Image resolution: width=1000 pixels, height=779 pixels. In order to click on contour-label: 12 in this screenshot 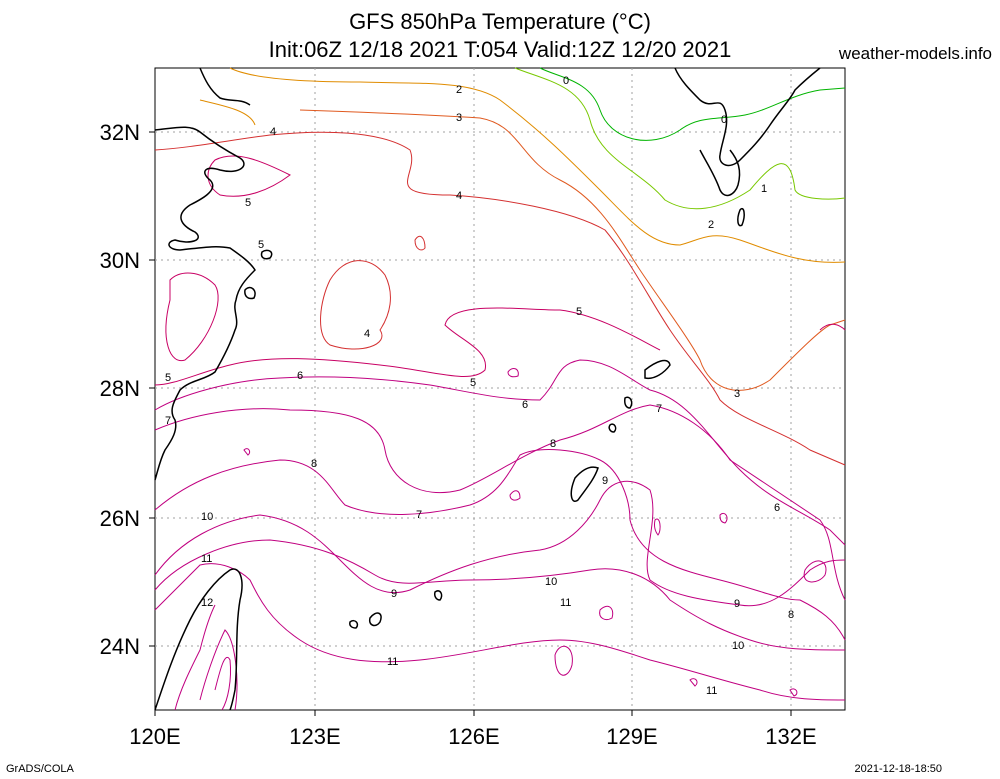, I will do `click(207, 603)`.